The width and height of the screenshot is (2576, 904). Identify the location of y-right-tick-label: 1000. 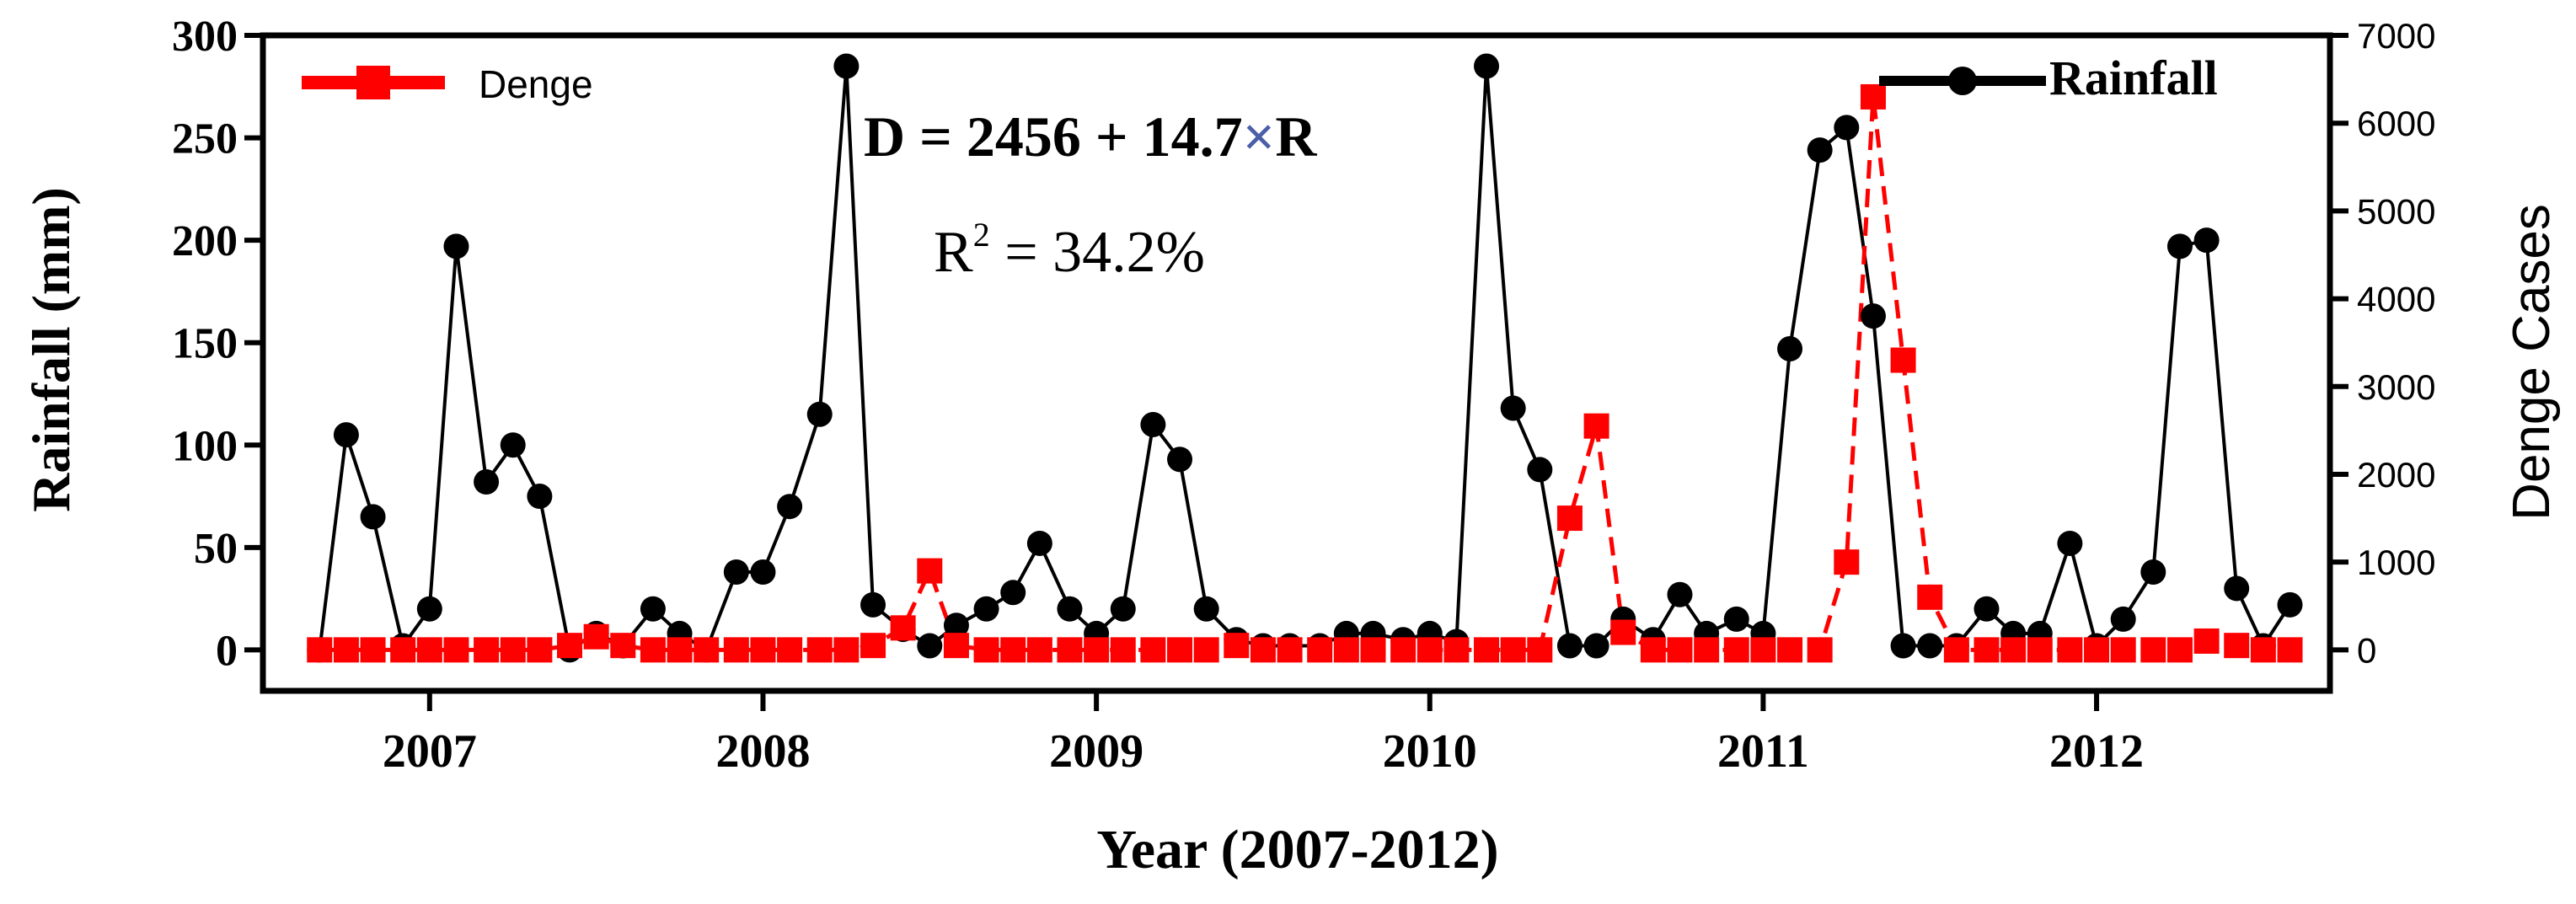
(2396, 563).